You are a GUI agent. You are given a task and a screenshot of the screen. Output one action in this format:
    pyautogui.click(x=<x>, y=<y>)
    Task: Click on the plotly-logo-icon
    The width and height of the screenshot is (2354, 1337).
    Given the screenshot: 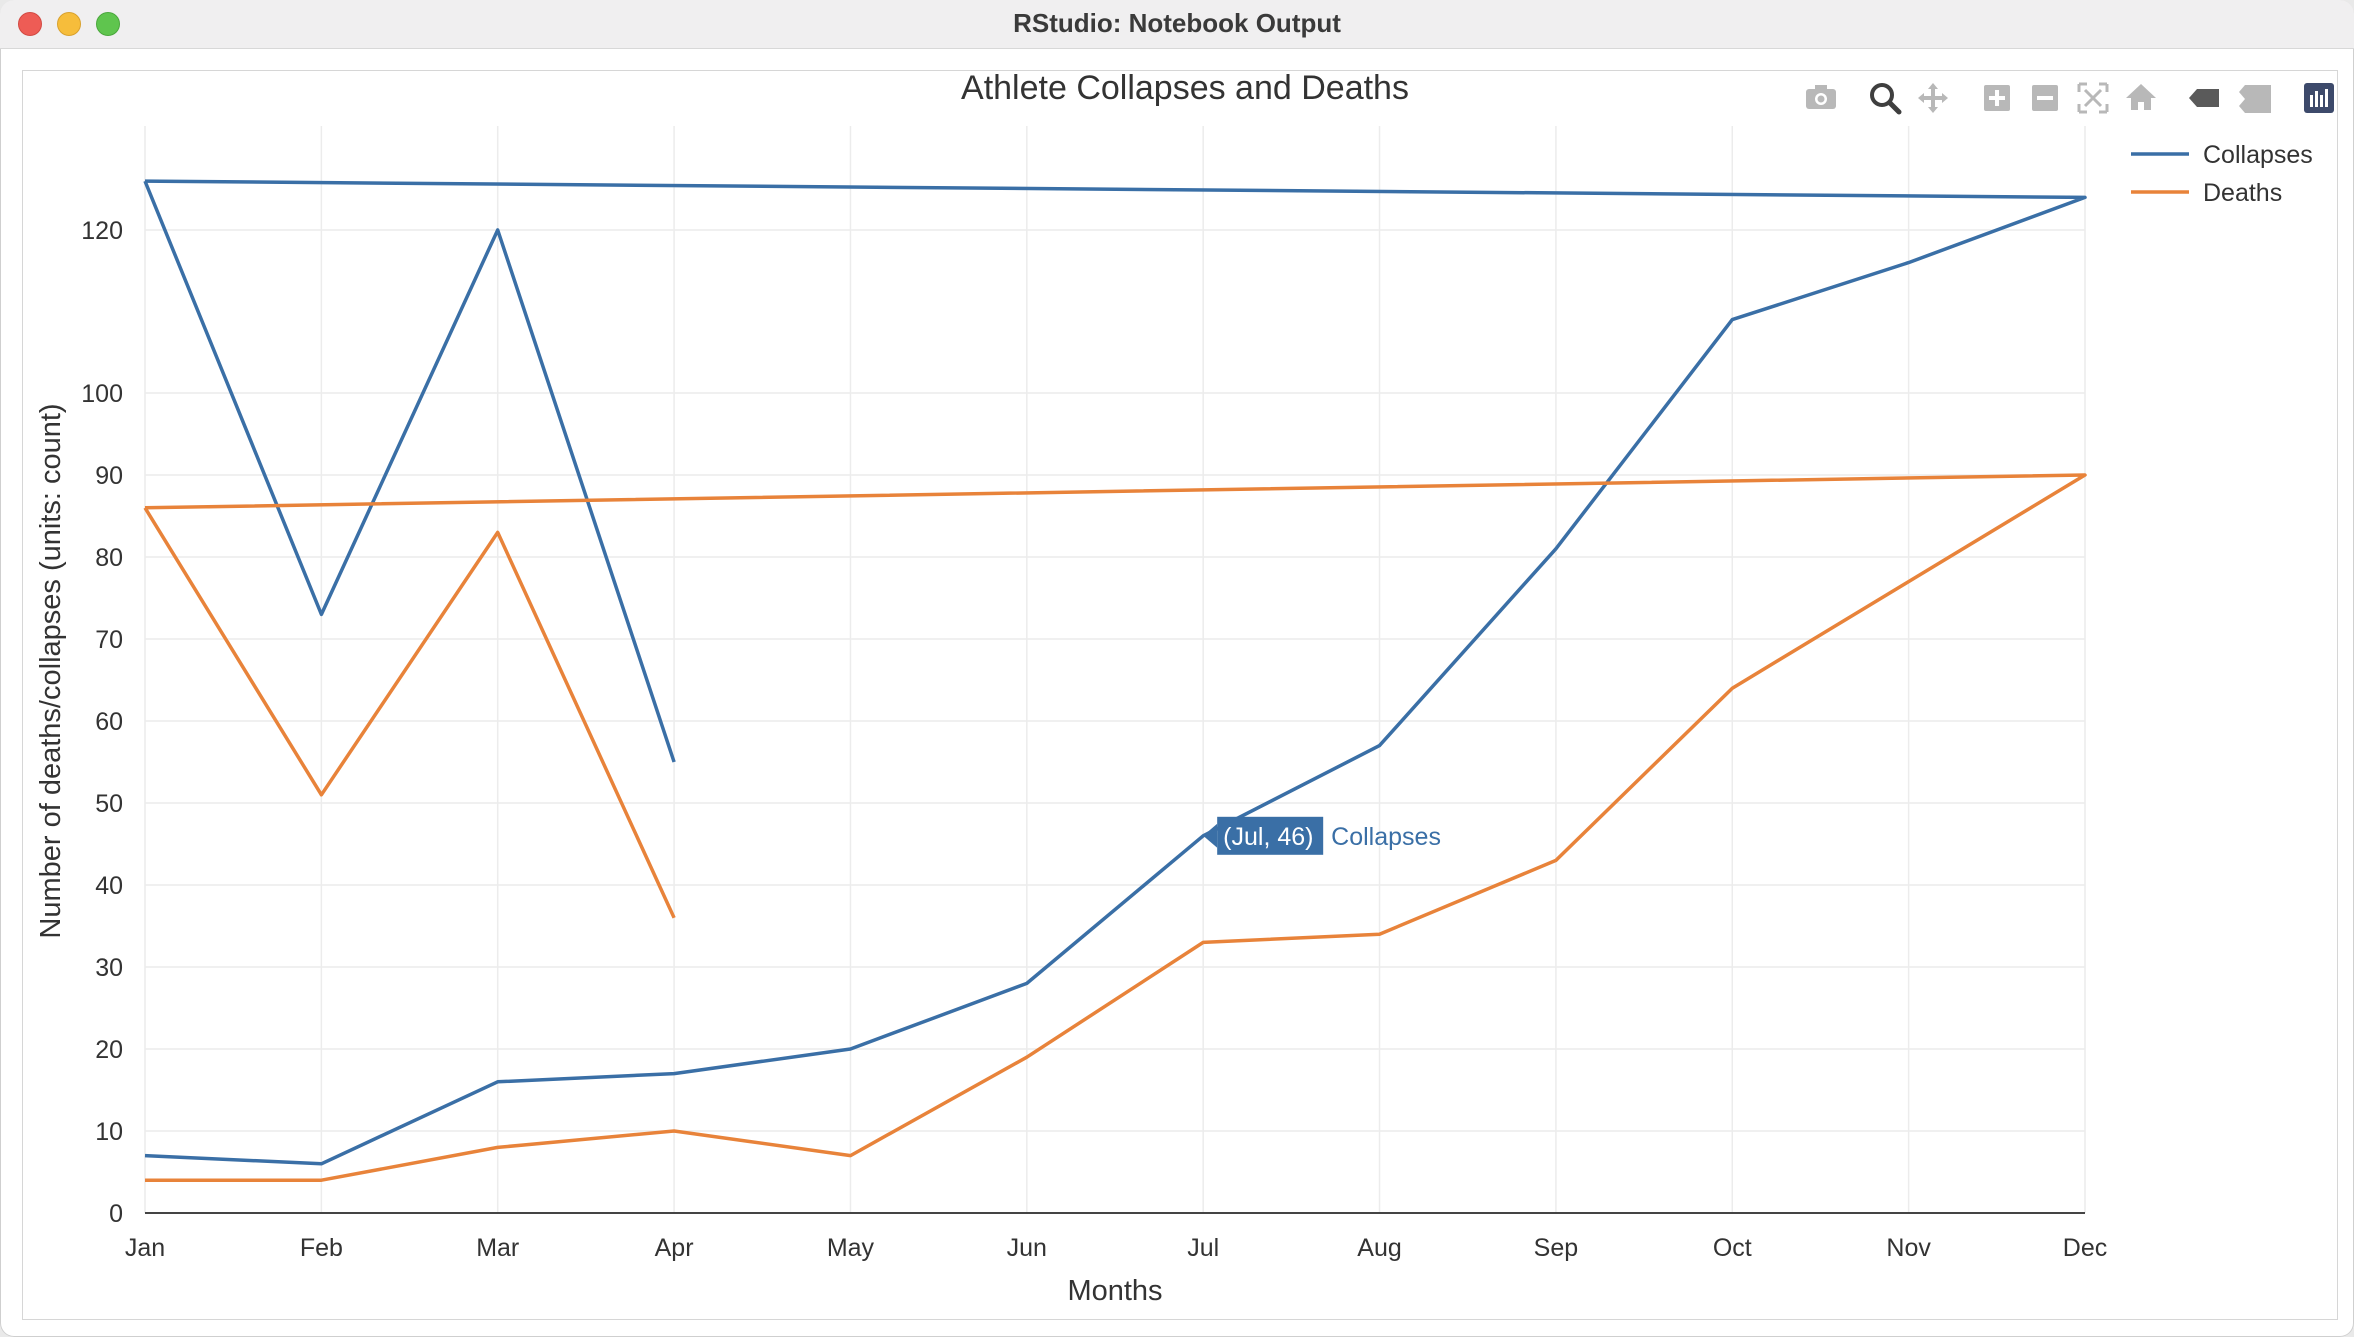 What is the action you would take?
    pyautogui.click(x=2319, y=98)
    